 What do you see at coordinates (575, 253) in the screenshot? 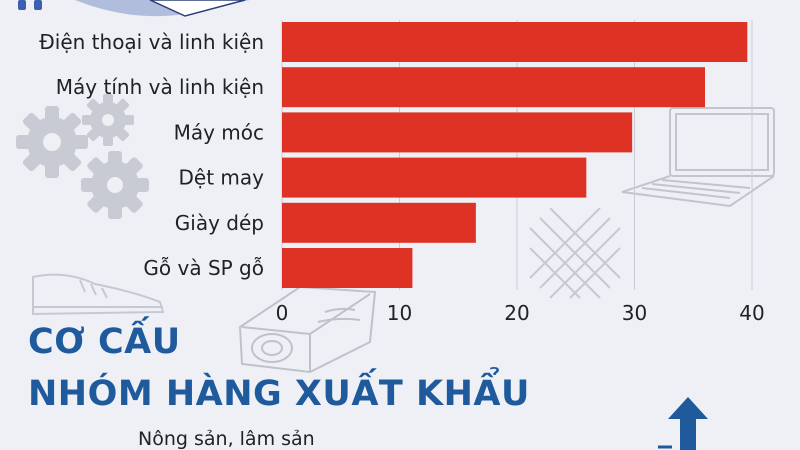
I see `fabric-weave-icon` at bounding box center [575, 253].